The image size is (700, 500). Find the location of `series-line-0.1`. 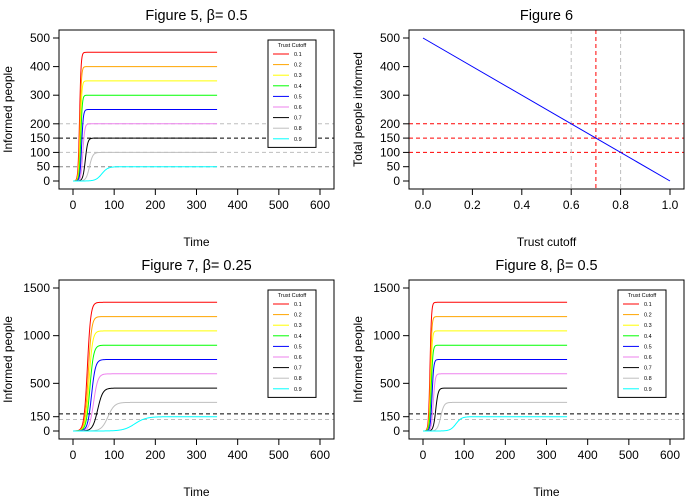

series-line-0.1 is located at coordinates (145, 116).